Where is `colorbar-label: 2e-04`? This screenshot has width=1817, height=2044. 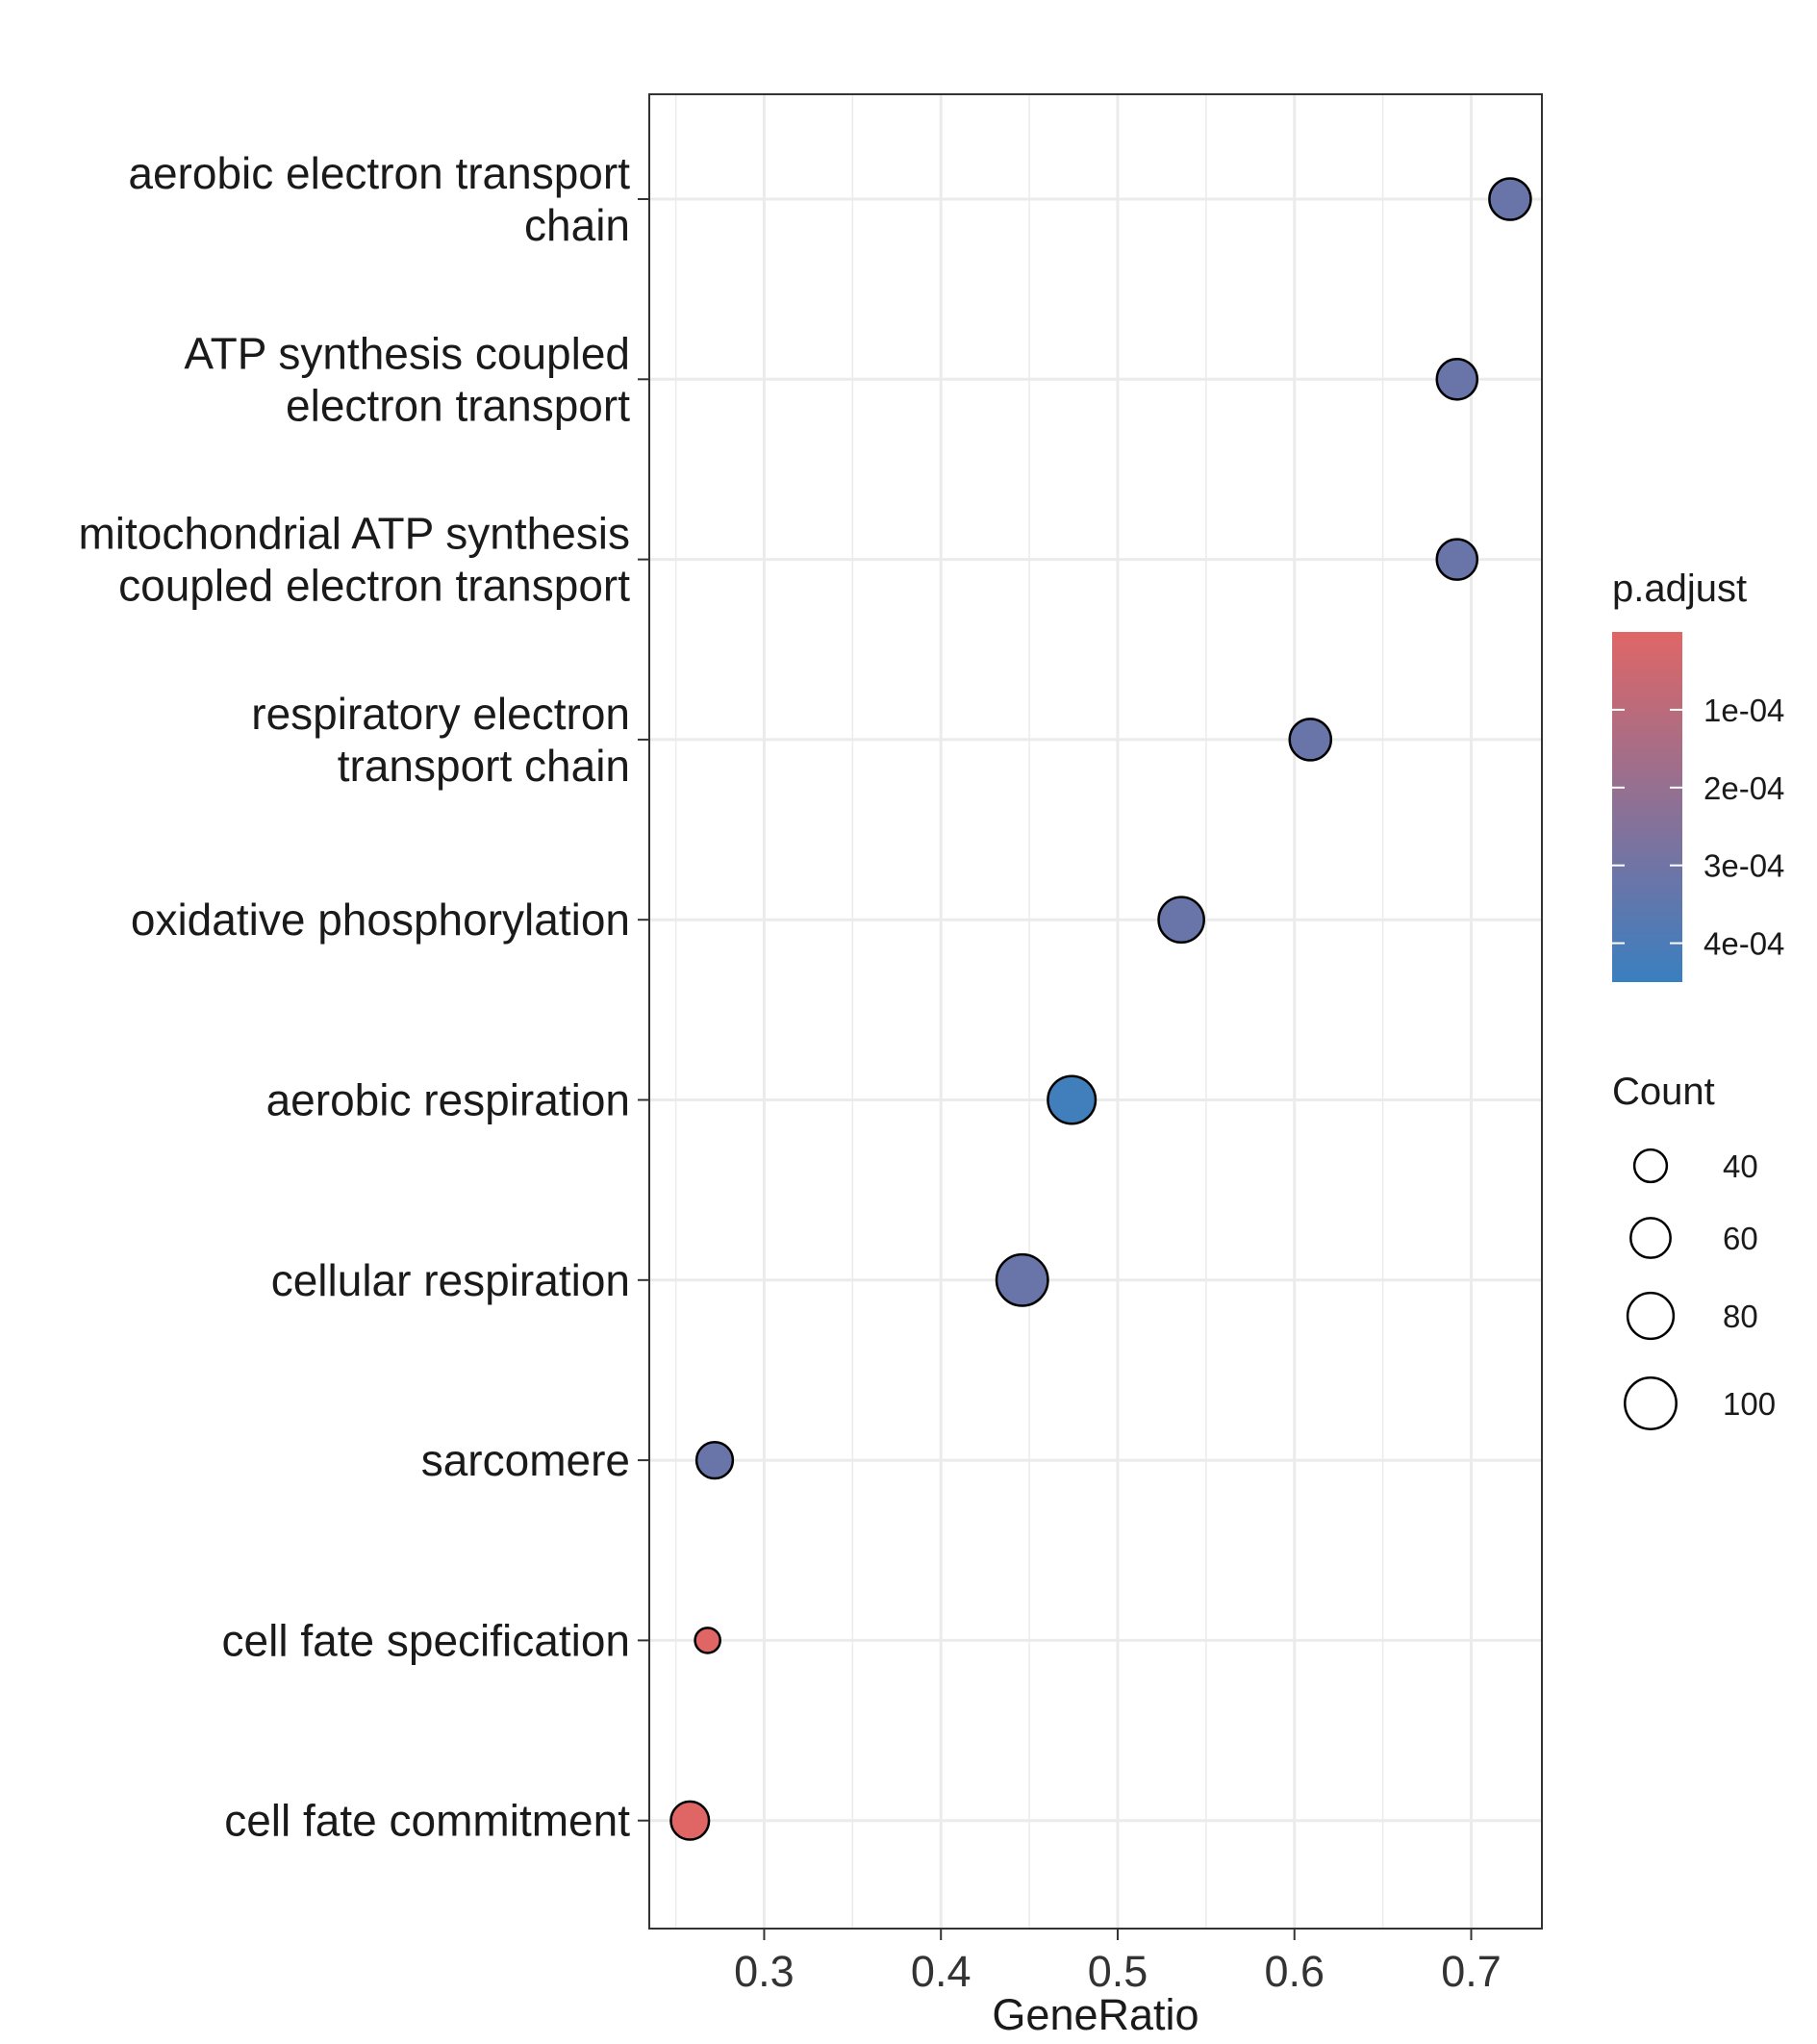
colorbar-label: 2e-04 is located at coordinates (1743, 788).